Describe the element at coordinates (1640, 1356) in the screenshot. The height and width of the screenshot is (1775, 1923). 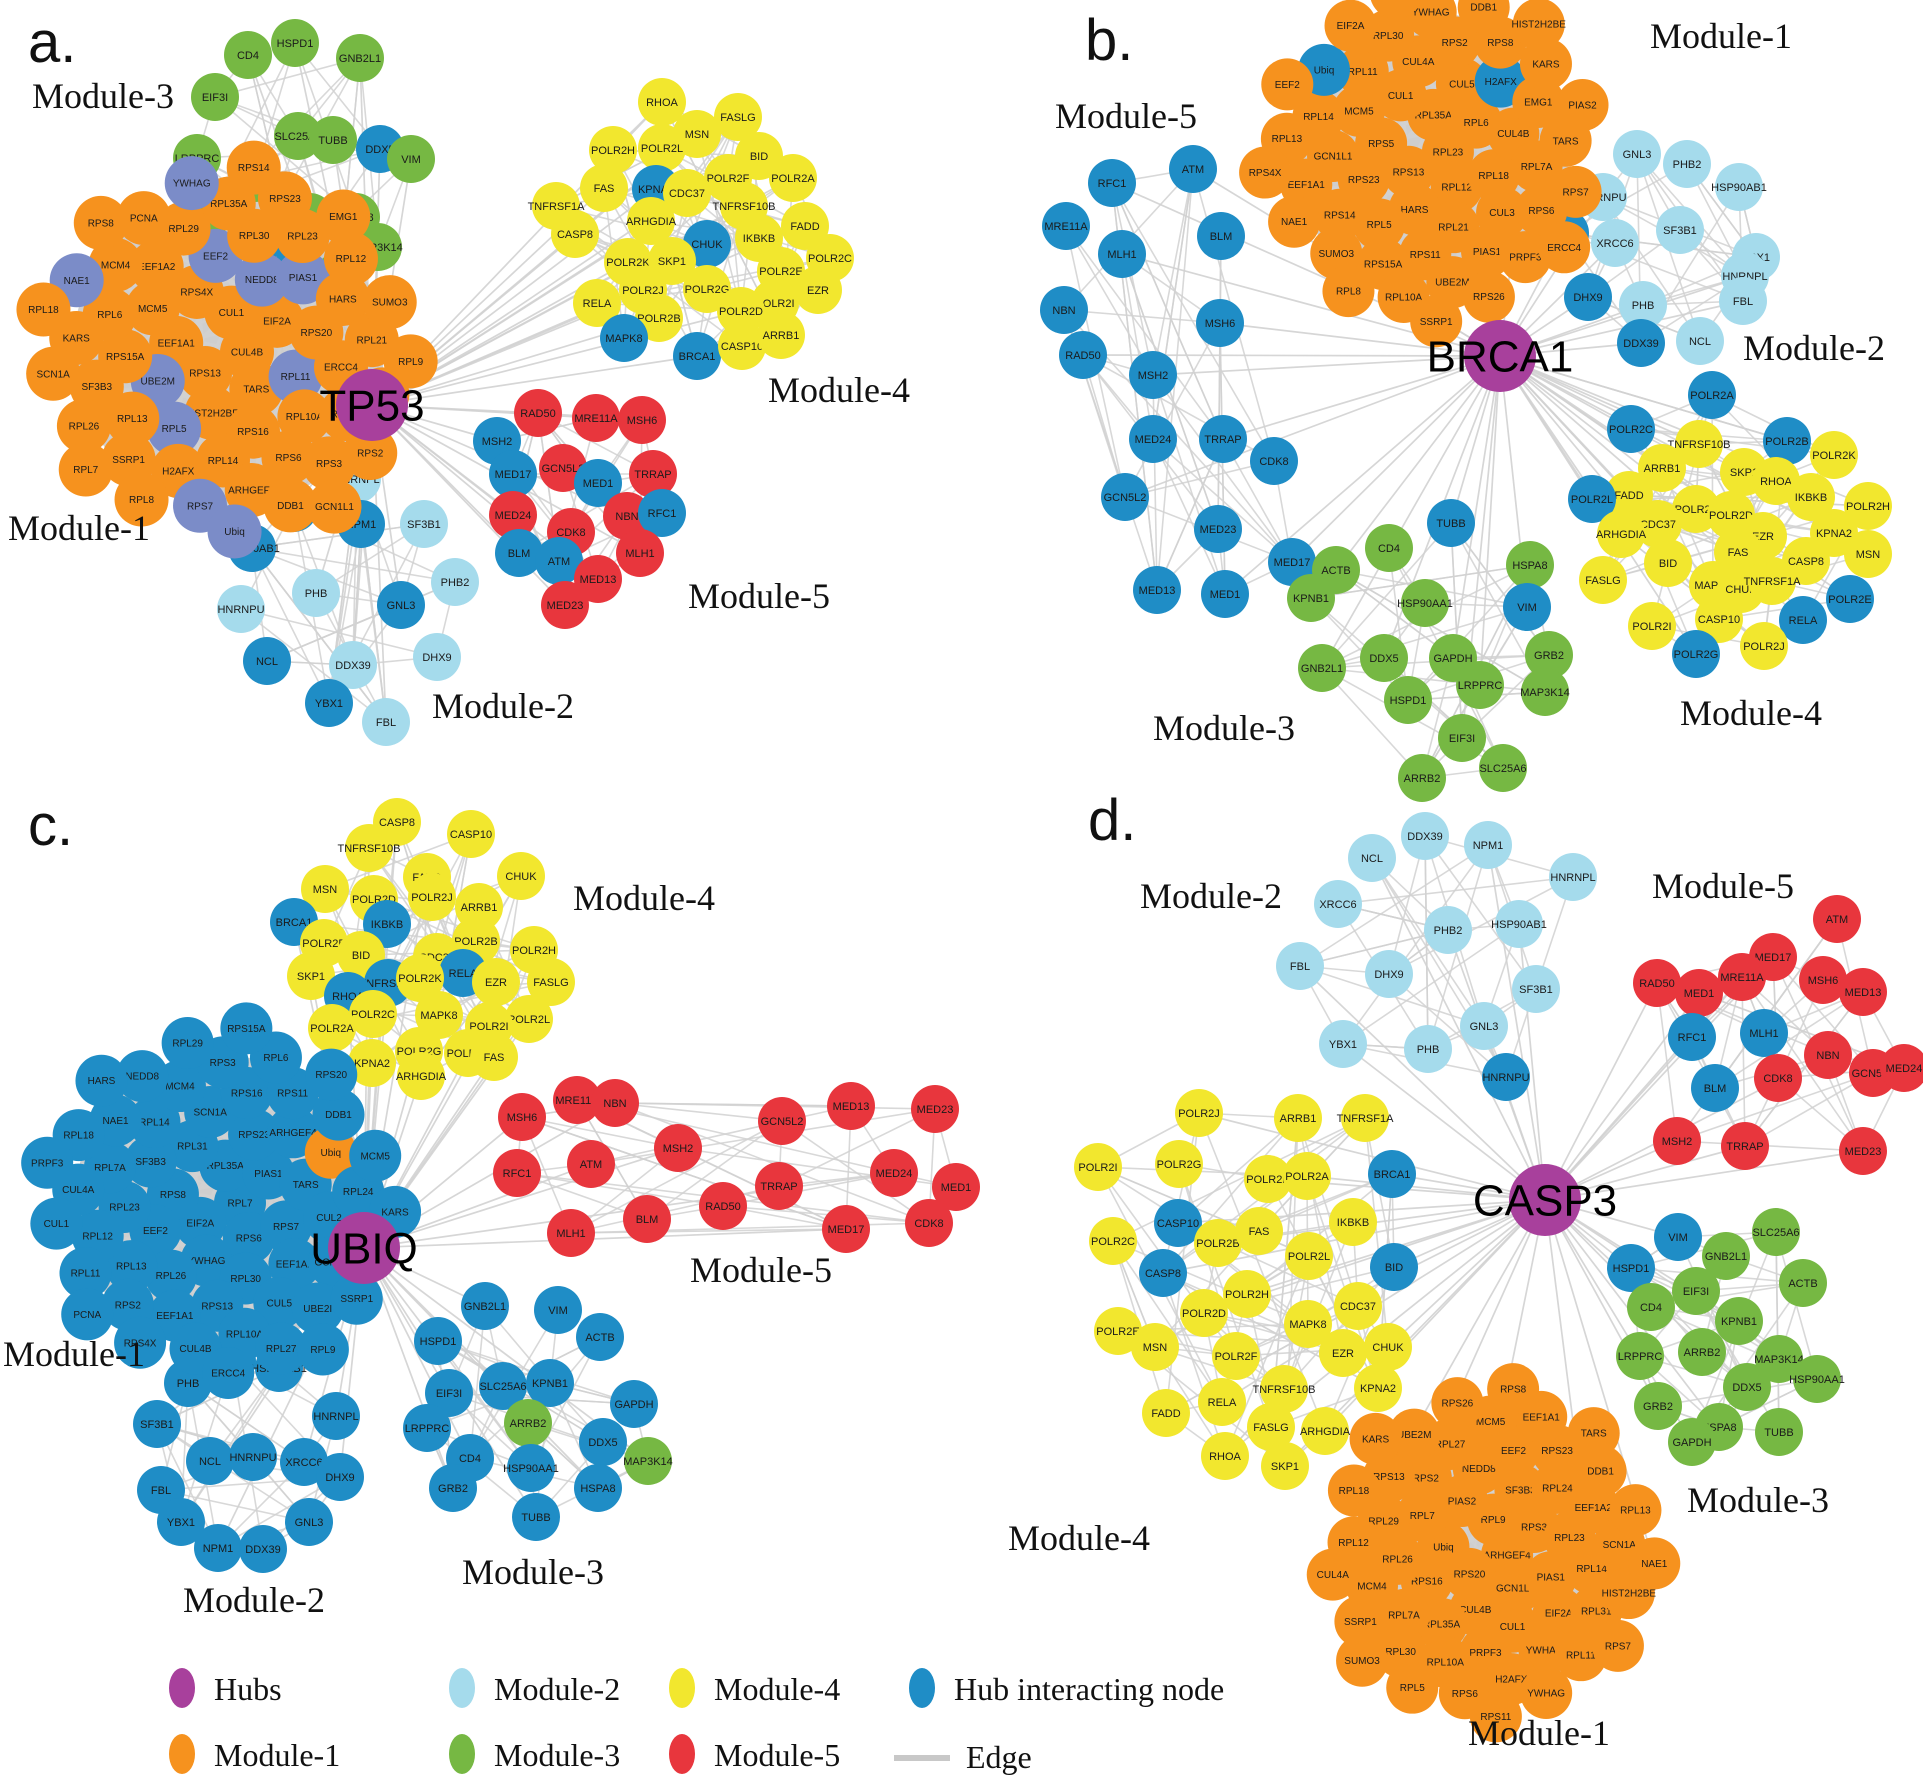
I see `node-LRPPRC` at that location.